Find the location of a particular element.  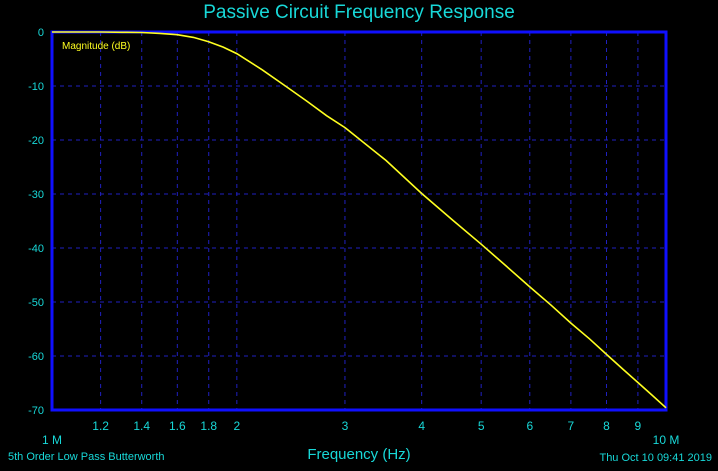

y-tick-label: -60 is located at coordinates (36, 357).